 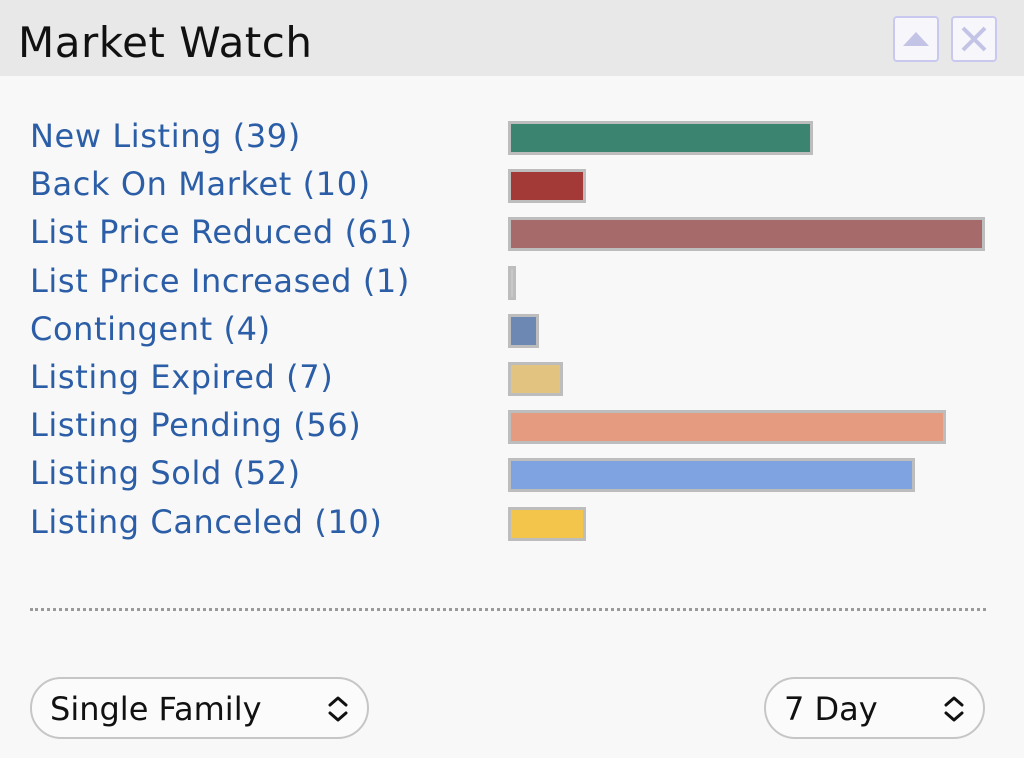 What do you see at coordinates (206, 521) in the screenshot?
I see `status-link: Listing Canceled (10)` at bounding box center [206, 521].